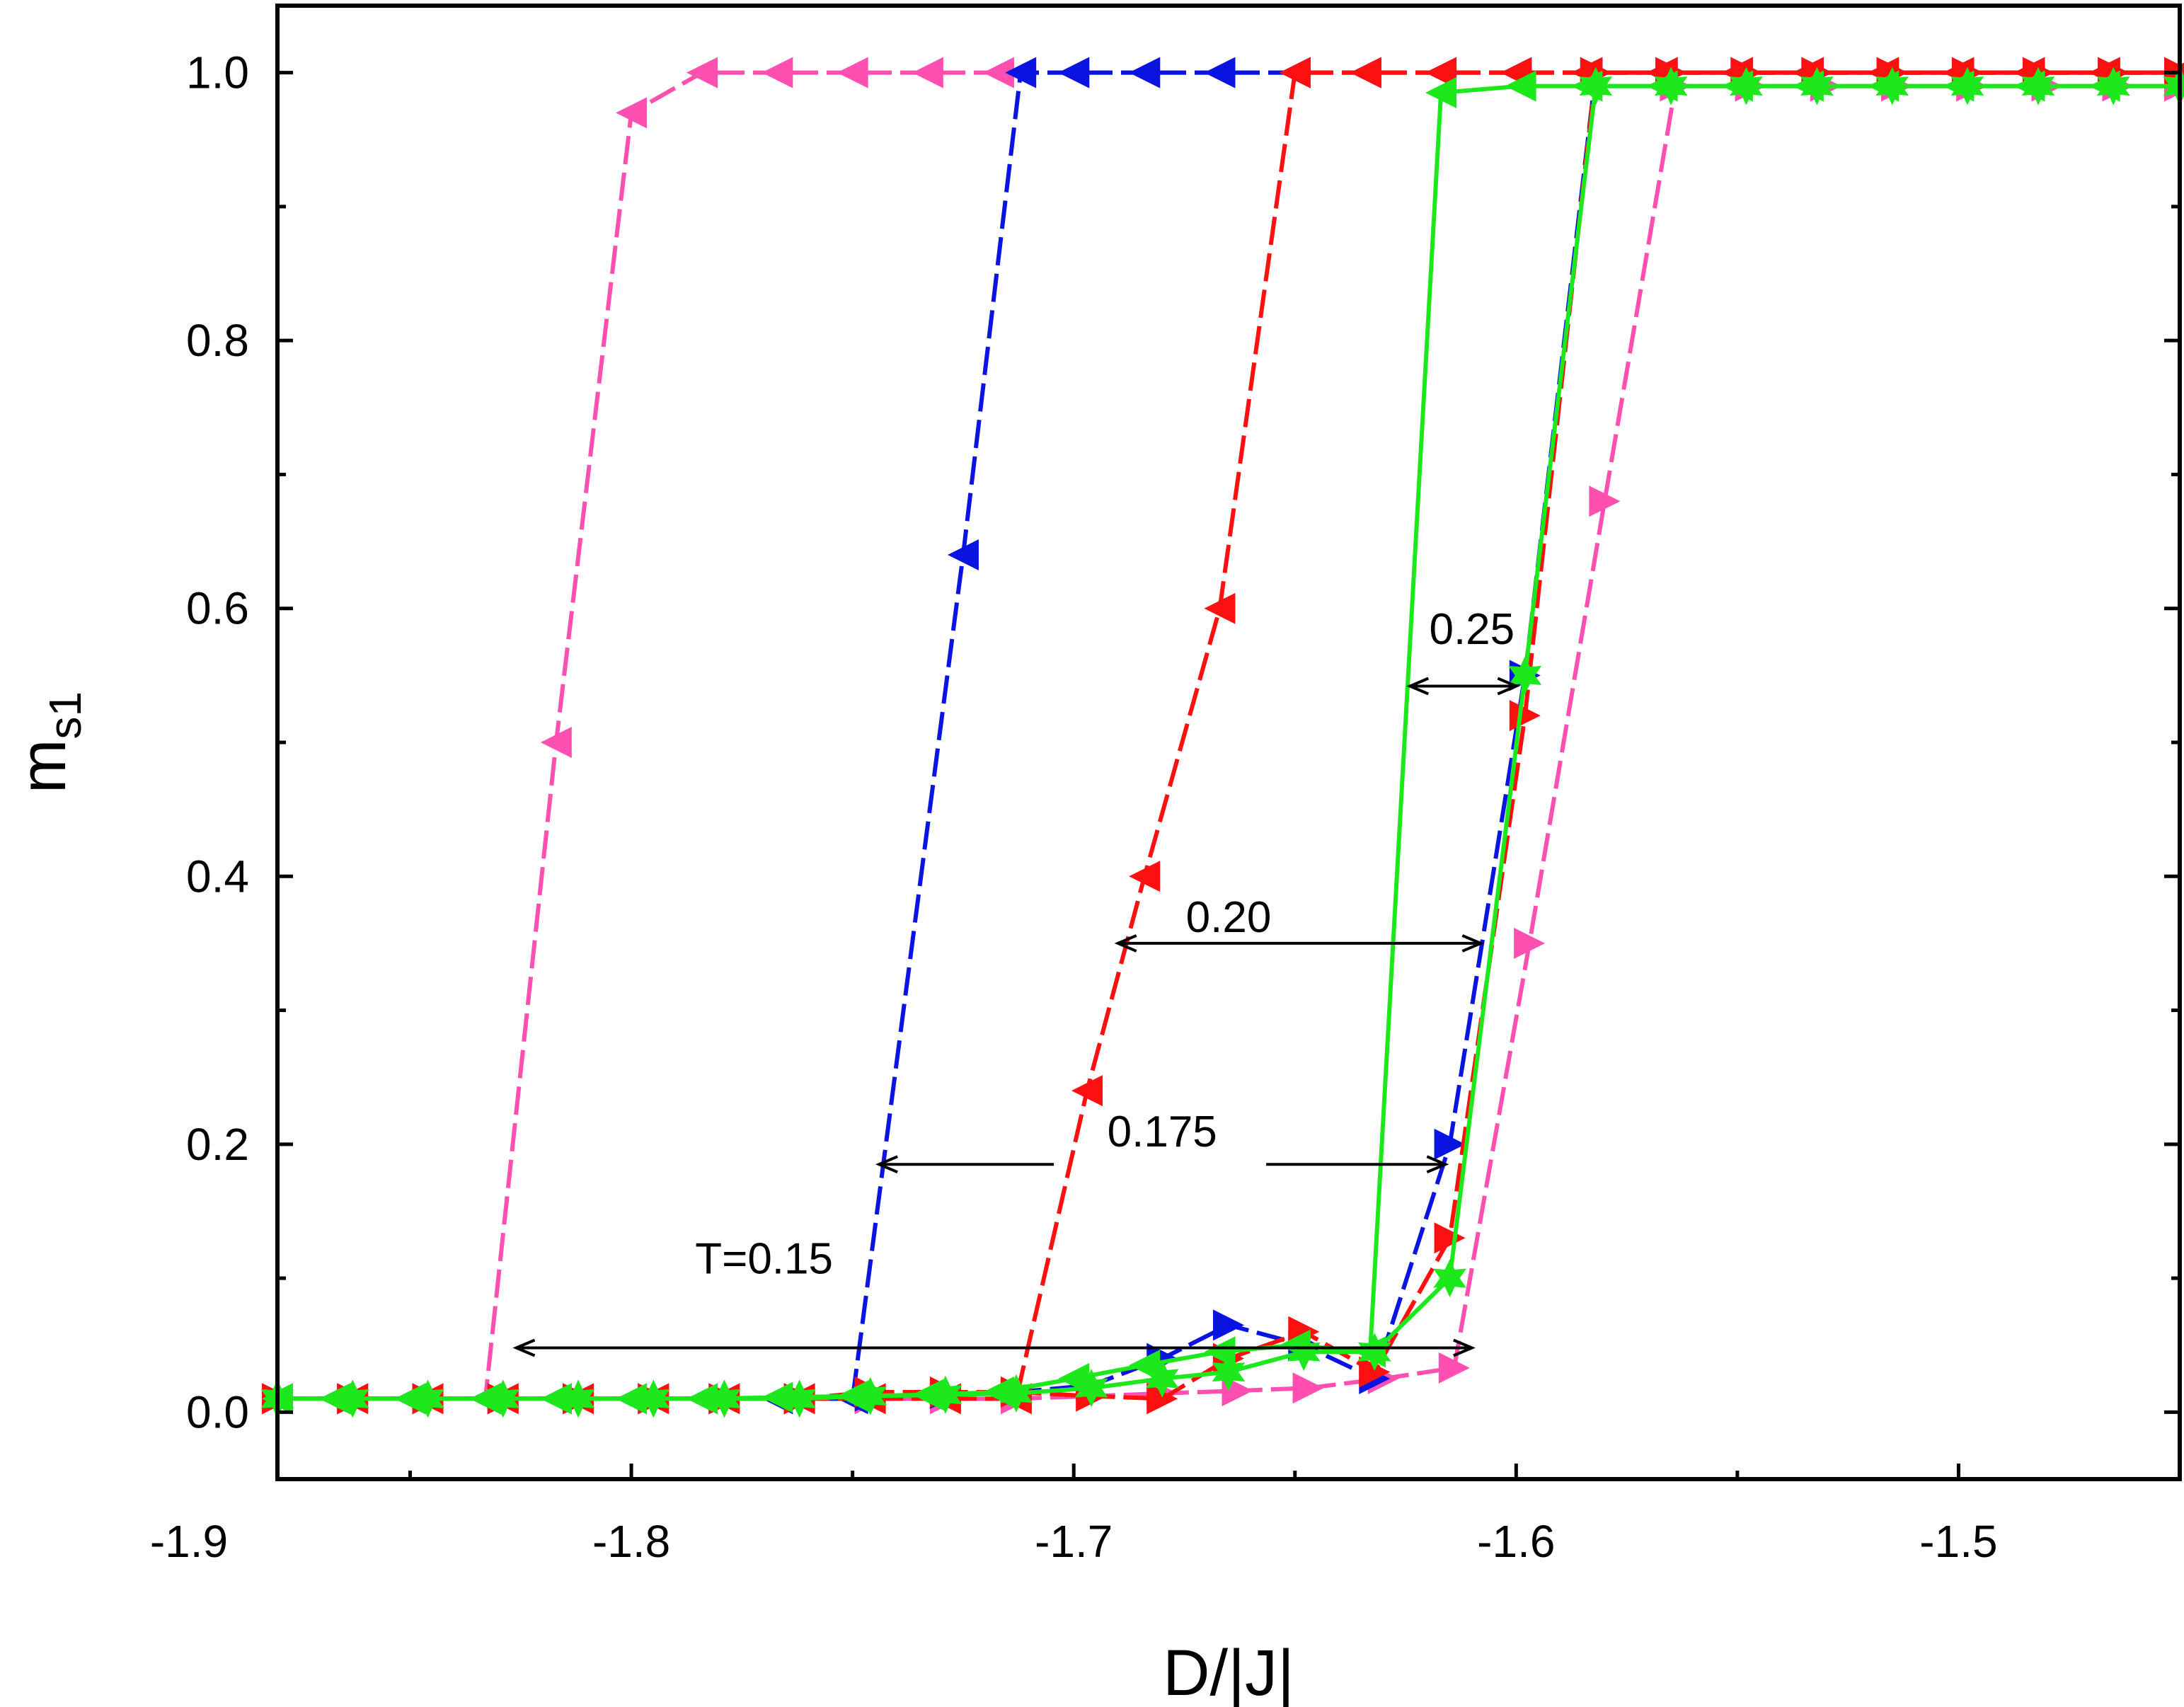  Describe the element at coordinates (217, 340) in the screenshot. I see `y-tick-label: 0.8` at that location.